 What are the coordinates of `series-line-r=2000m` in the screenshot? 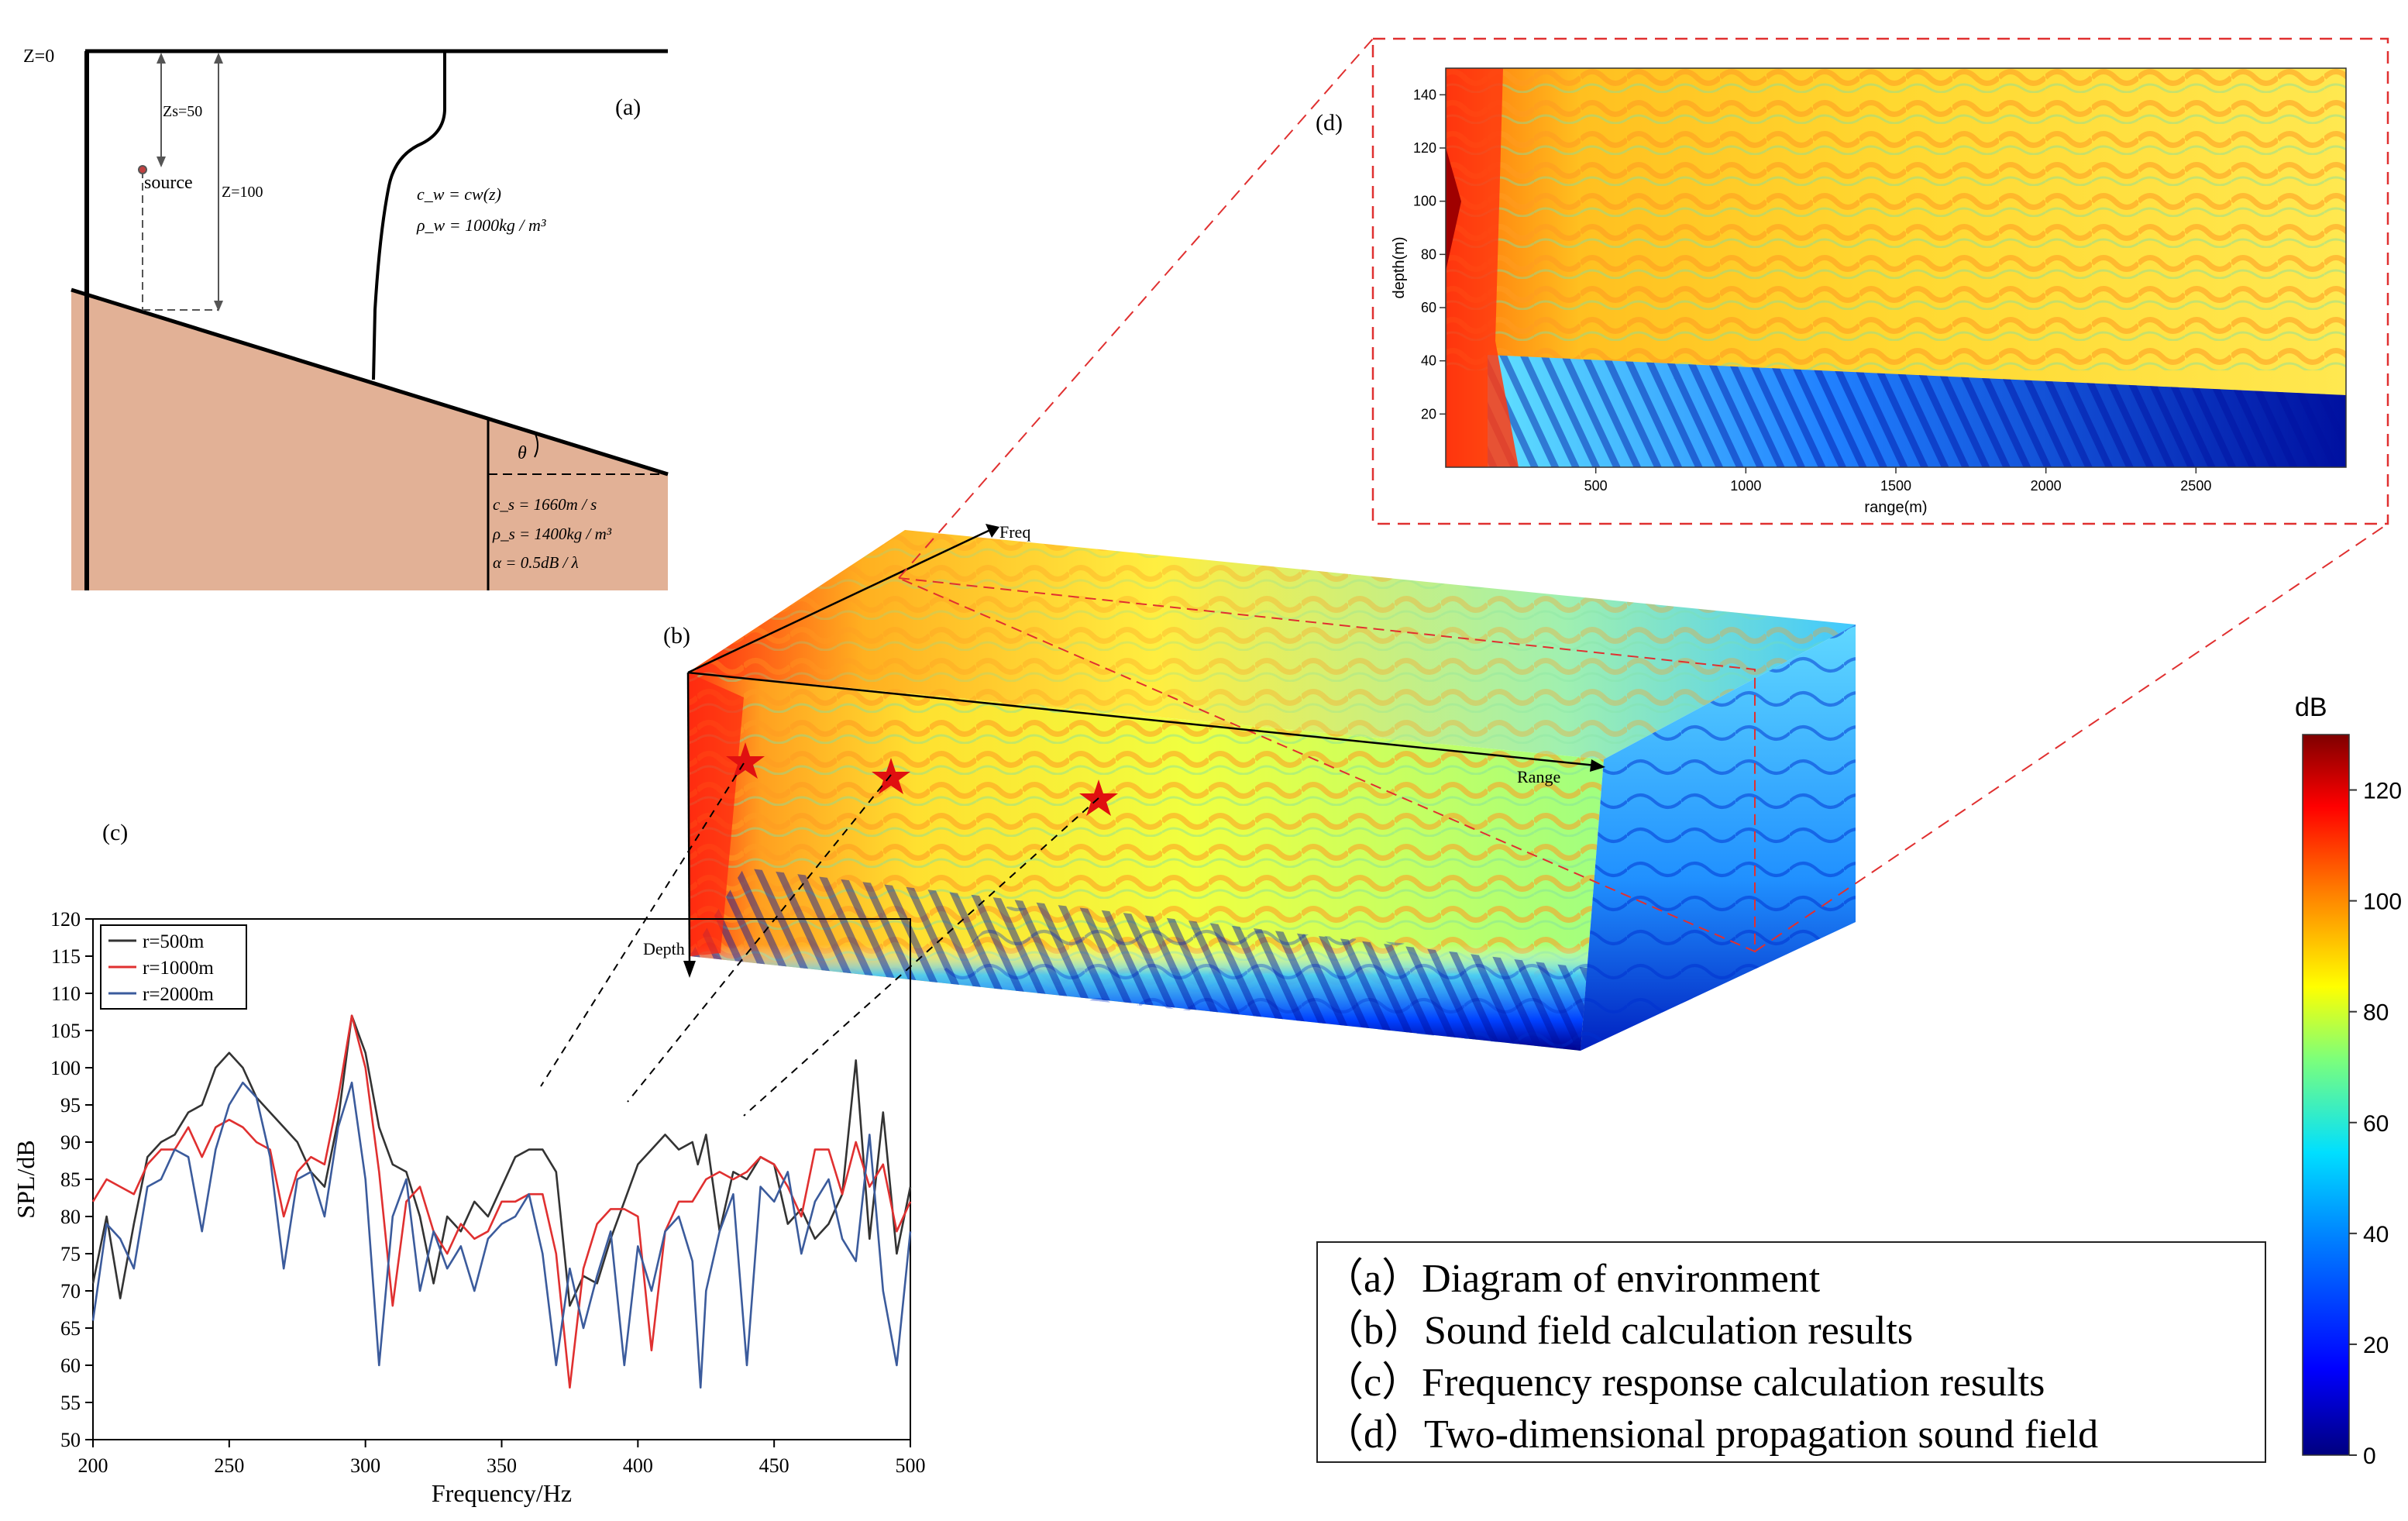 It's located at (501, 1235).